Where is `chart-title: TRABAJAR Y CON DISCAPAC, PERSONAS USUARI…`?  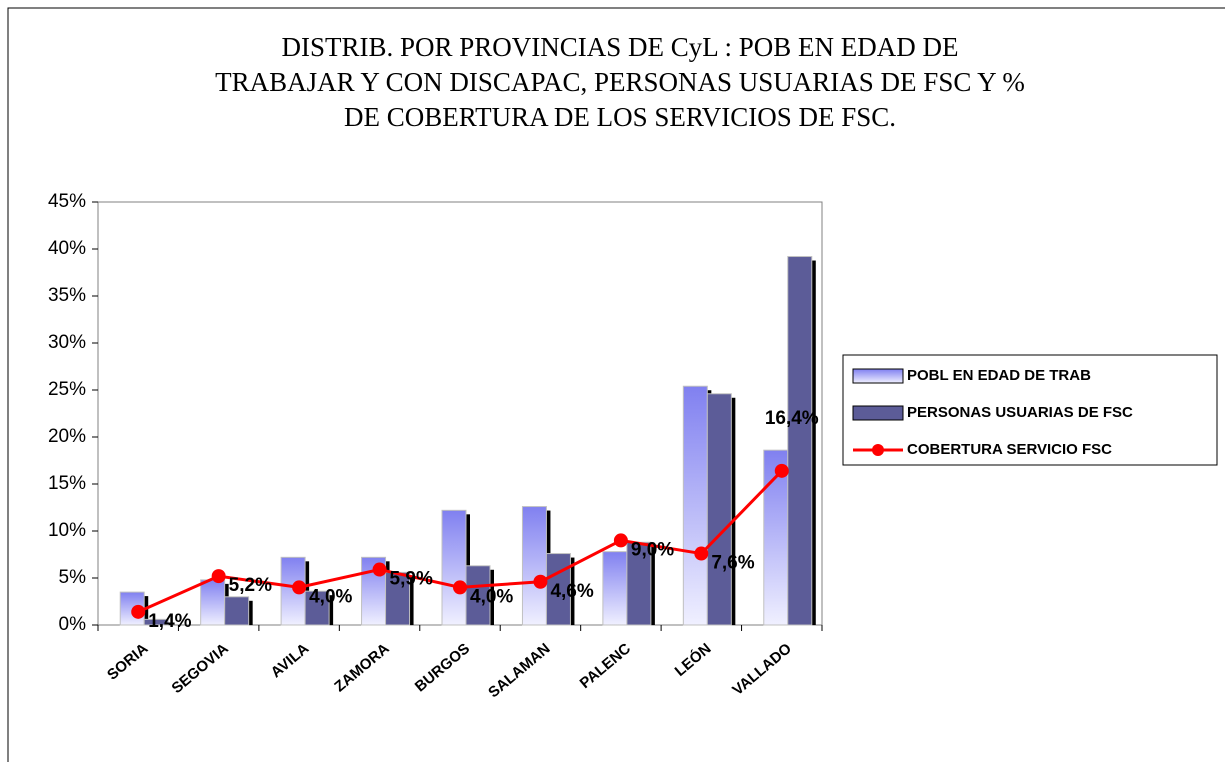
chart-title: TRABAJAR Y CON DISCAPAC, PERSONAS USUARI… is located at coordinates (620, 82).